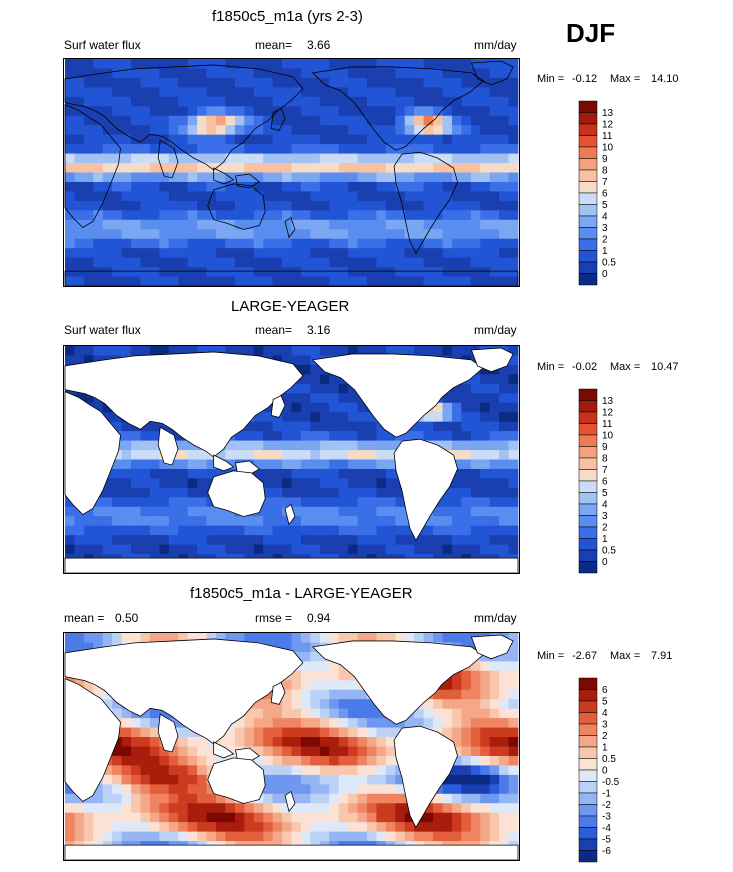  Describe the element at coordinates (605, 493) in the screenshot. I see `colorbar-tick-label: 5` at that location.